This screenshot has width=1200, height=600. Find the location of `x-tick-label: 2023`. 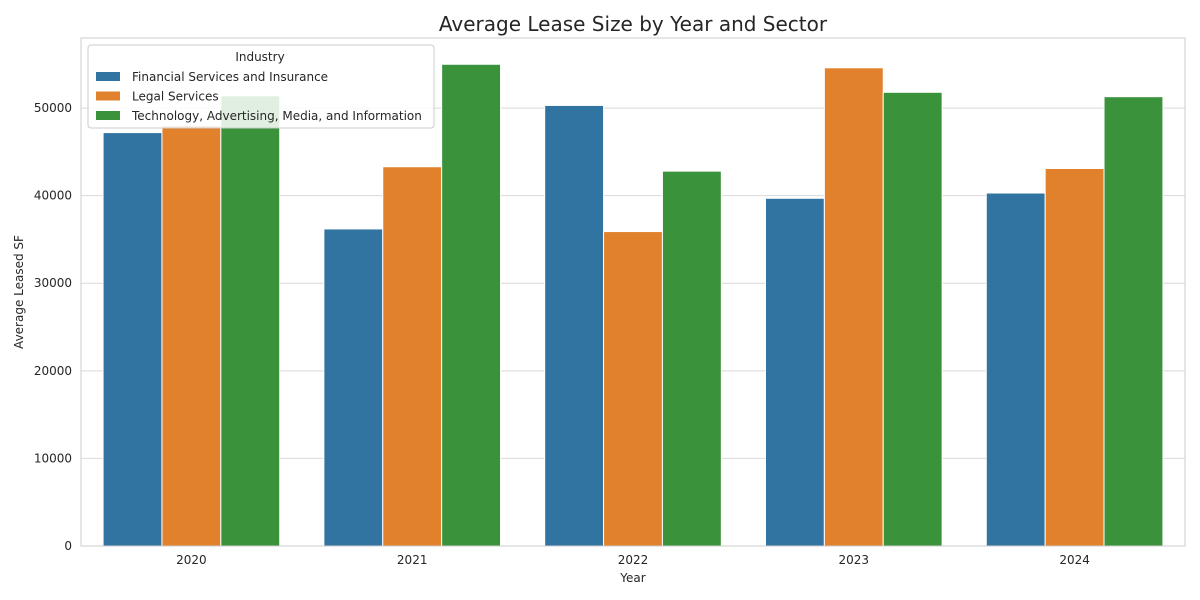

x-tick-label: 2023 is located at coordinates (854, 560).